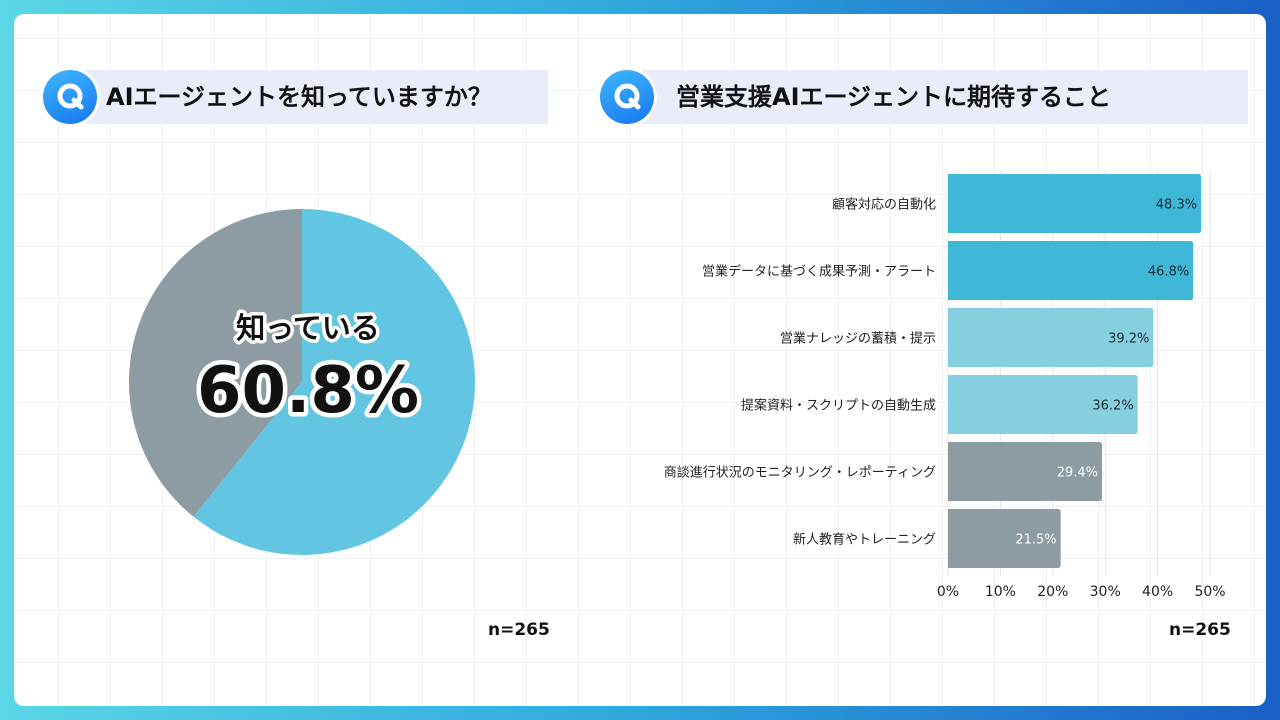  What do you see at coordinates (800, 473) in the screenshot?
I see `bar-category-label: 商談進行状況のモニタリング・レポーティング` at bounding box center [800, 473].